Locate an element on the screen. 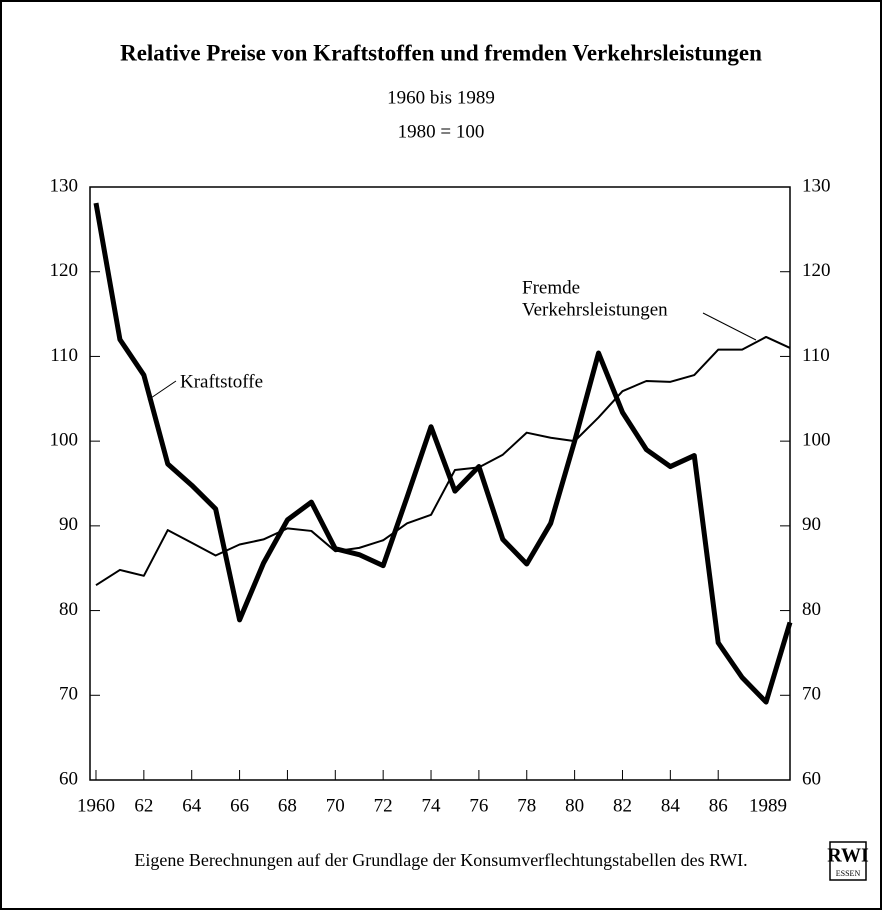  y2-tick-label: 130 is located at coordinates (816, 185).